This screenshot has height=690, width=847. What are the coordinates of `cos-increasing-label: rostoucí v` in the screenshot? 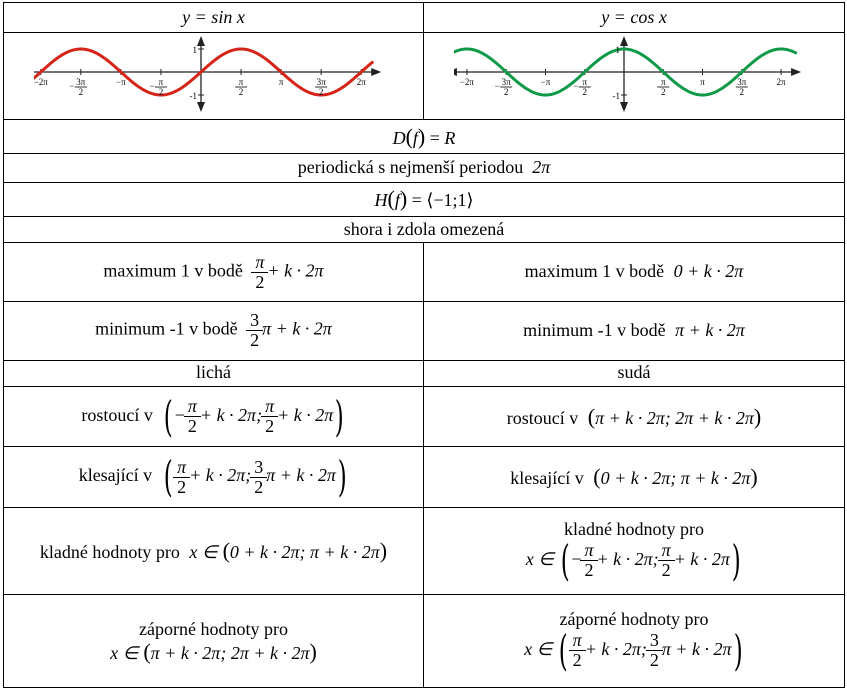 It's located at (542, 417).